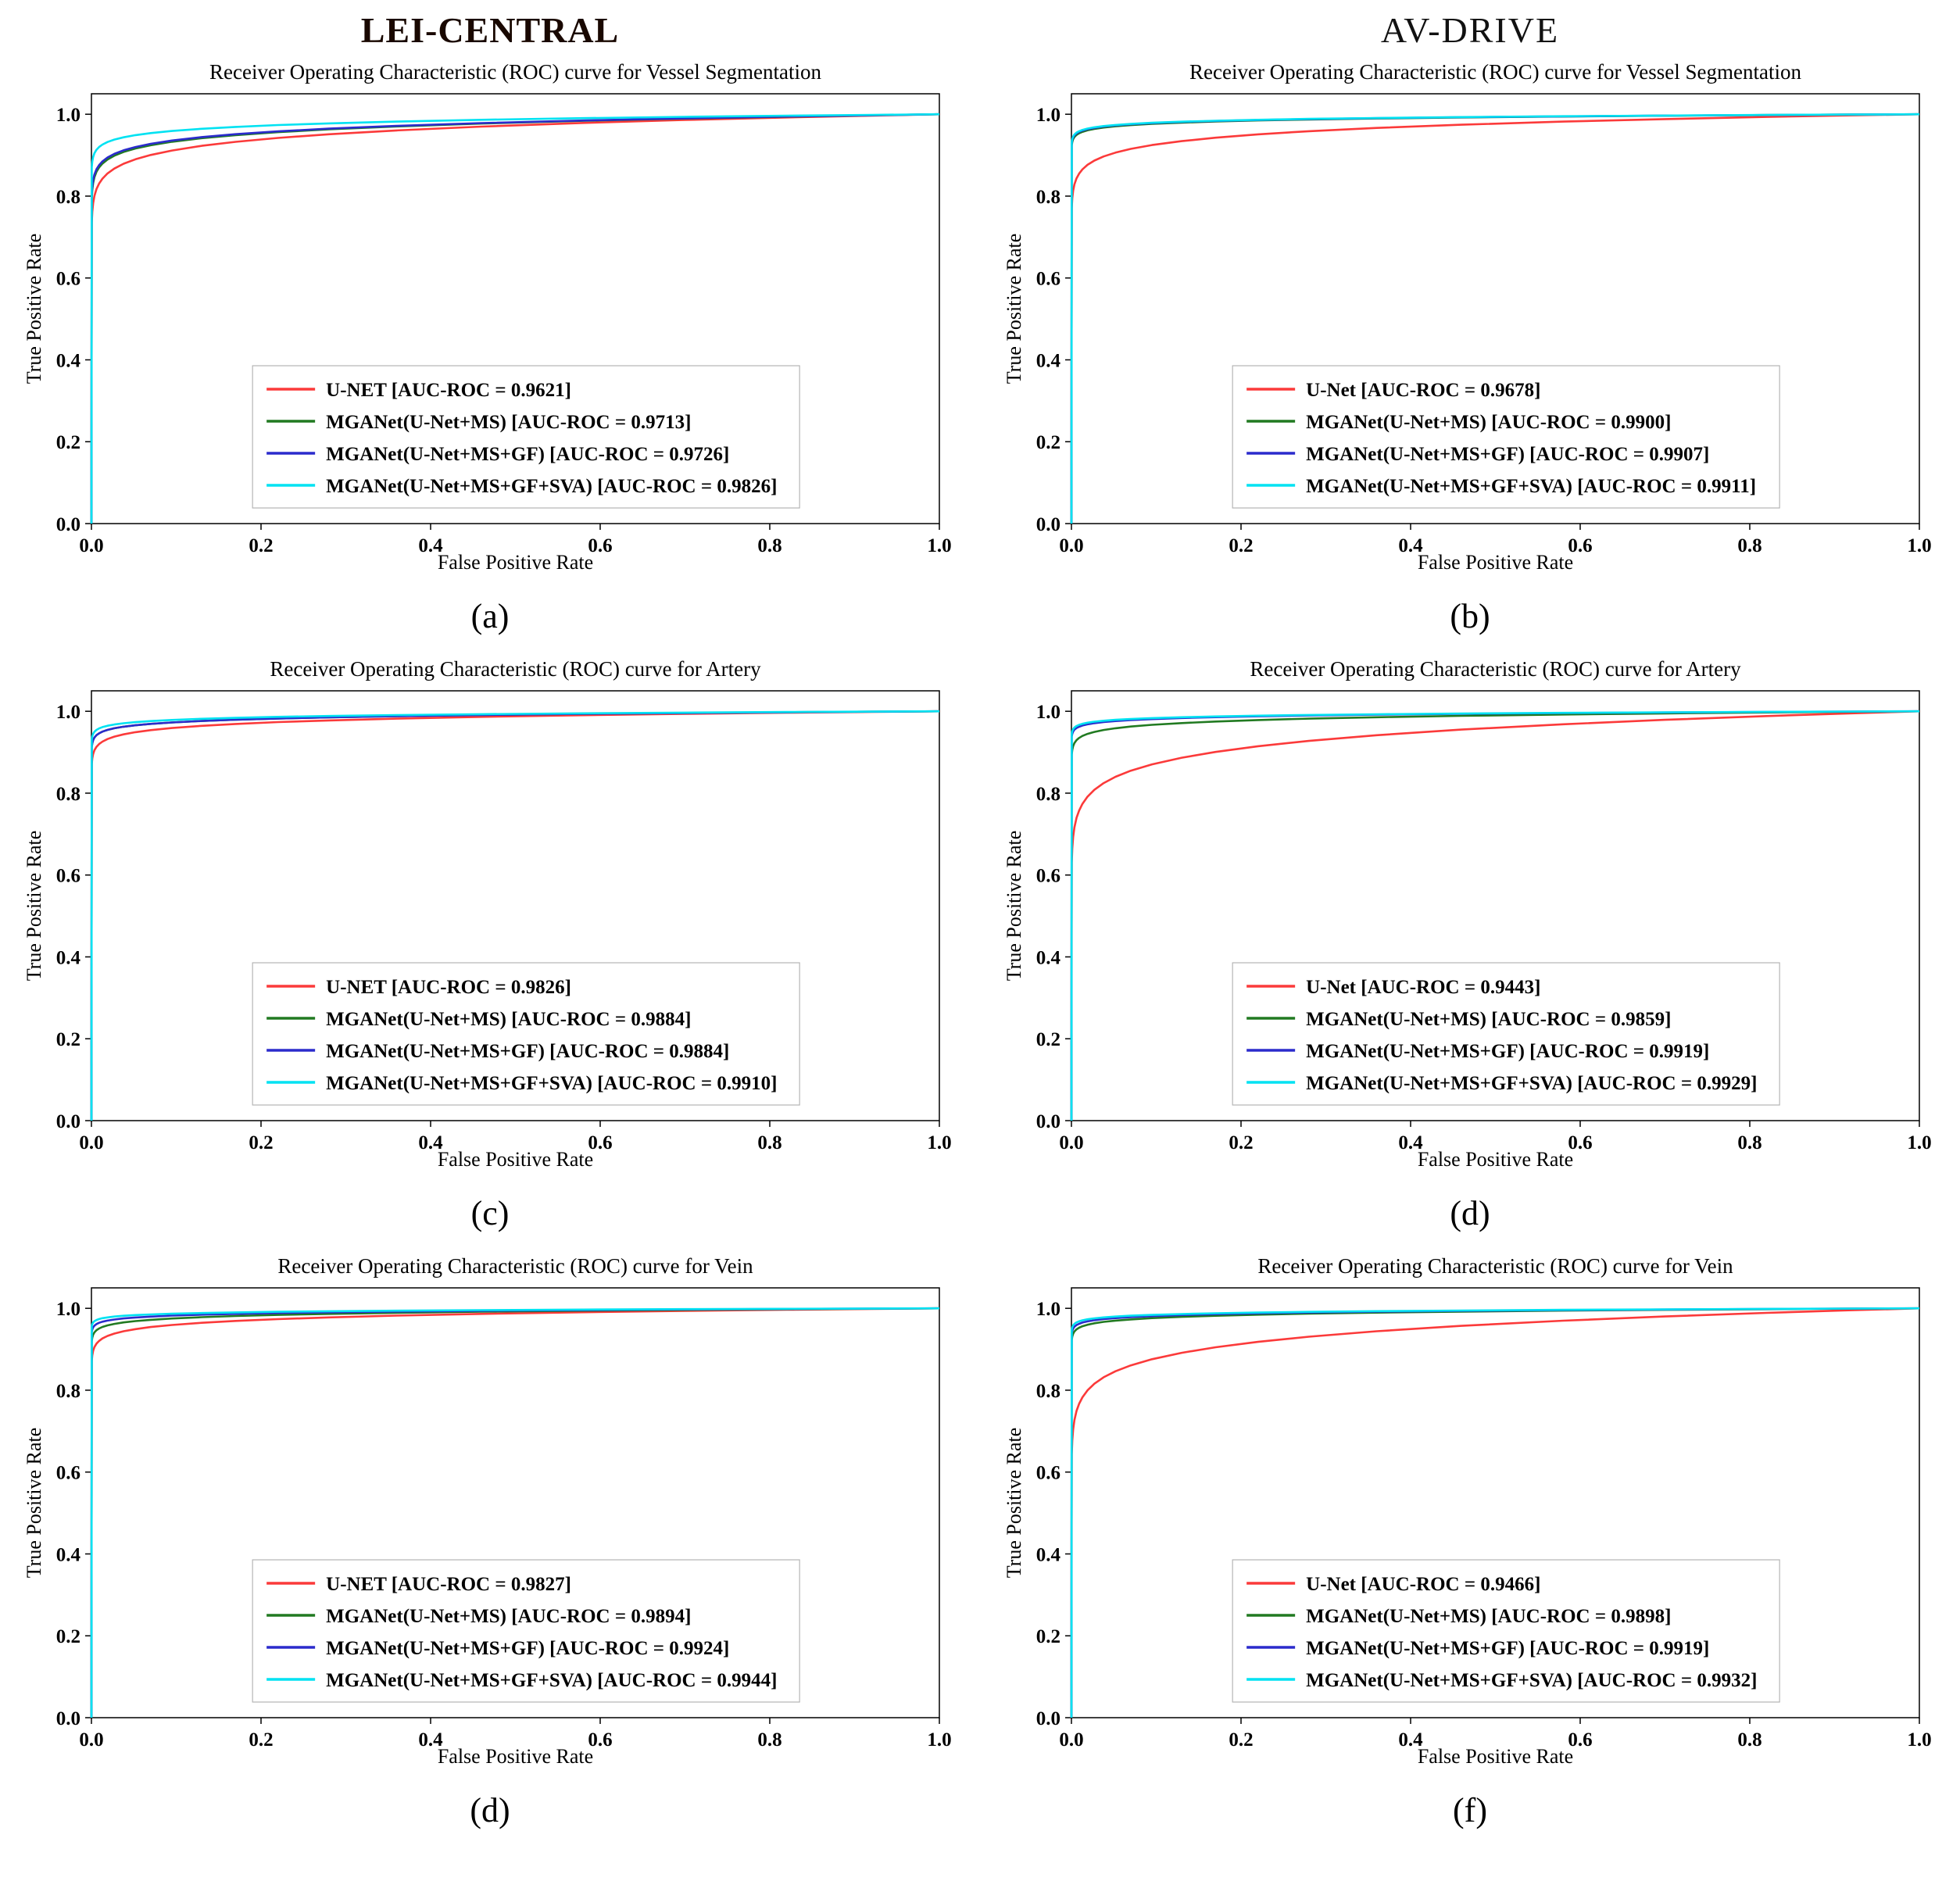 Image resolution: width=1960 pixels, height=1881 pixels. Describe the element at coordinates (509, 422) in the screenshot. I see `legend-label: MGANet(U-Net+MS) [AUC-ROC = 0.9713]` at that location.